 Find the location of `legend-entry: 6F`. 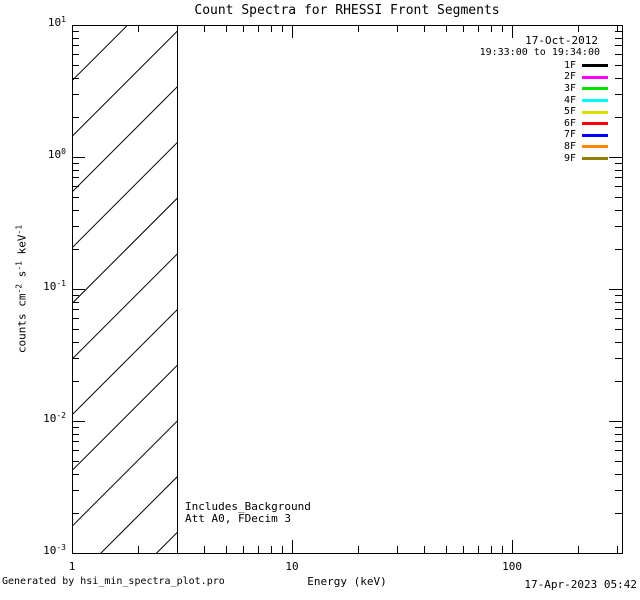

legend-entry: 6F is located at coordinates (586, 124).